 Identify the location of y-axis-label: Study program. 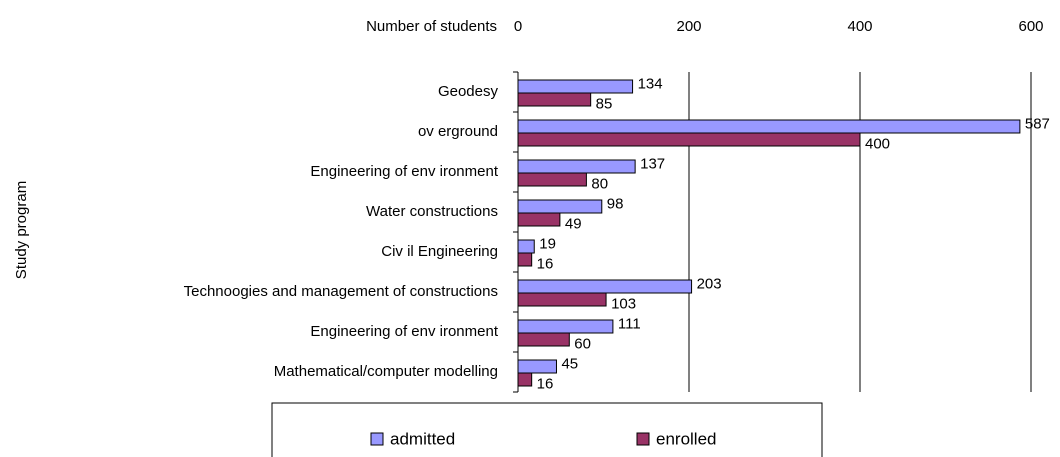
(21, 230).